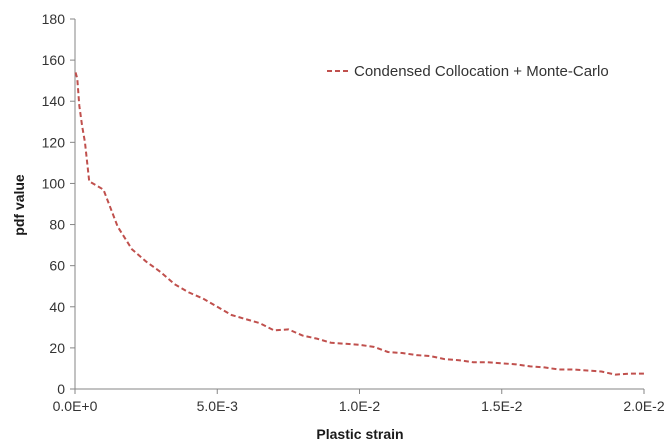  Describe the element at coordinates (54, 101) in the screenshot. I see `y-tick-label: 140` at that location.